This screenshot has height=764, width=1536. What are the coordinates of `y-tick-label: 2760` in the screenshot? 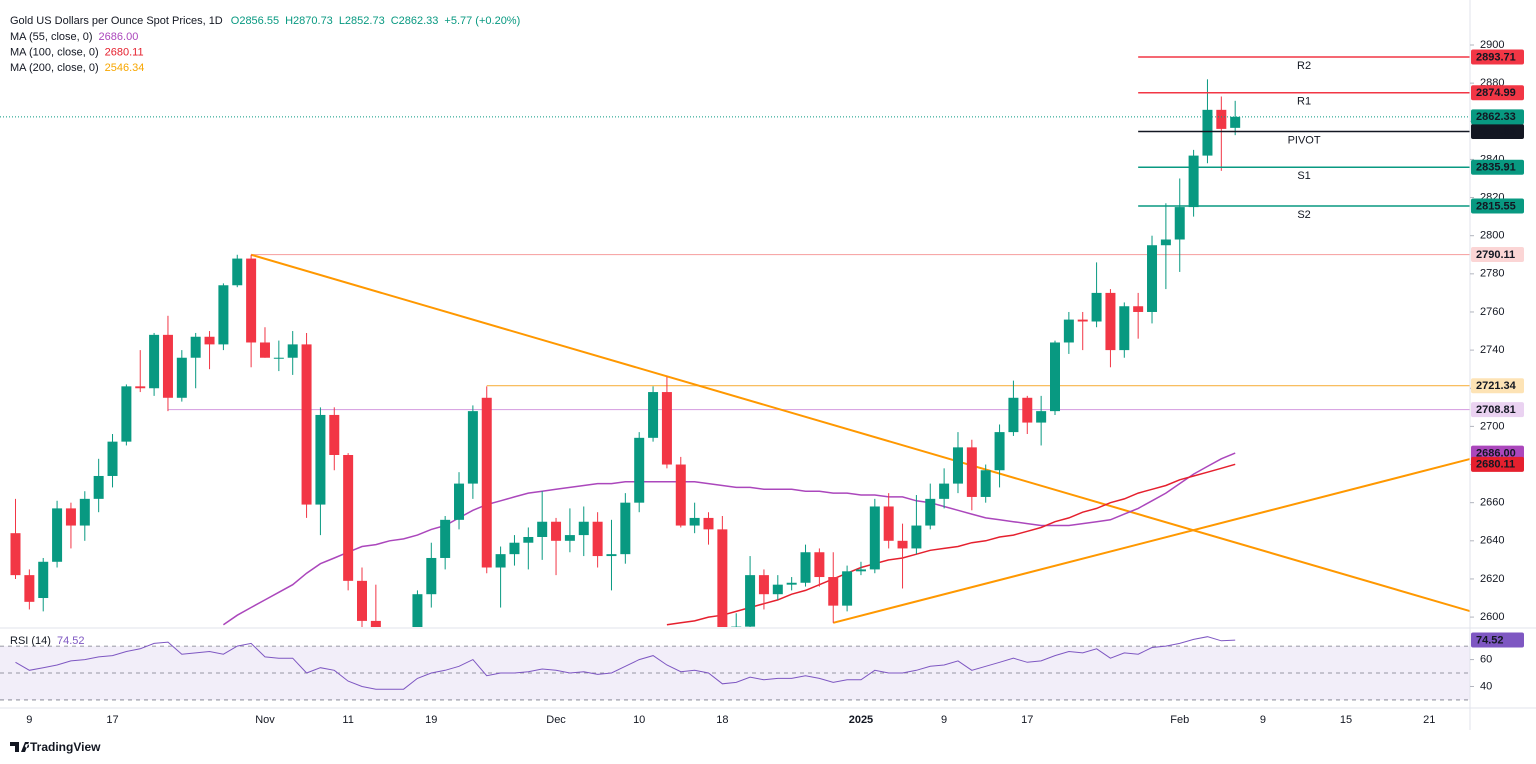 It's located at (1492, 312).